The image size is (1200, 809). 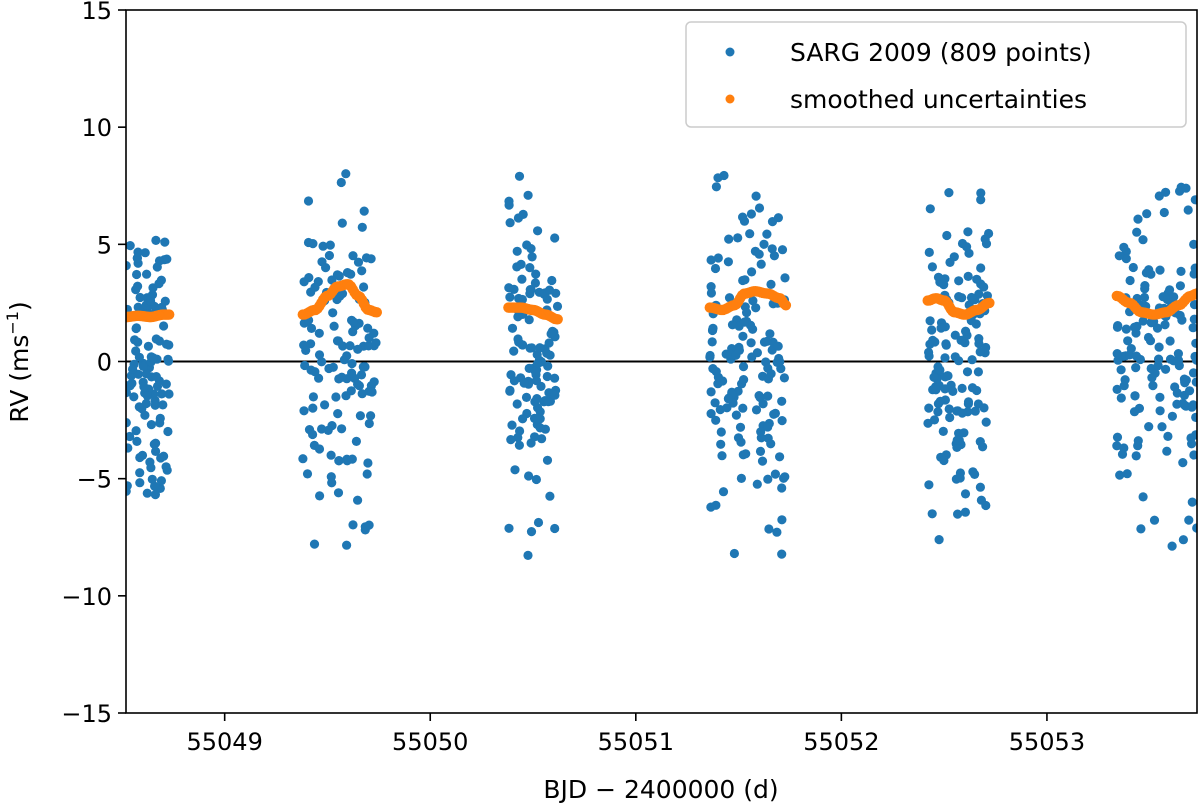 What do you see at coordinates (730, 99) in the screenshot?
I see `legend-marker-uncertainties` at bounding box center [730, 99].